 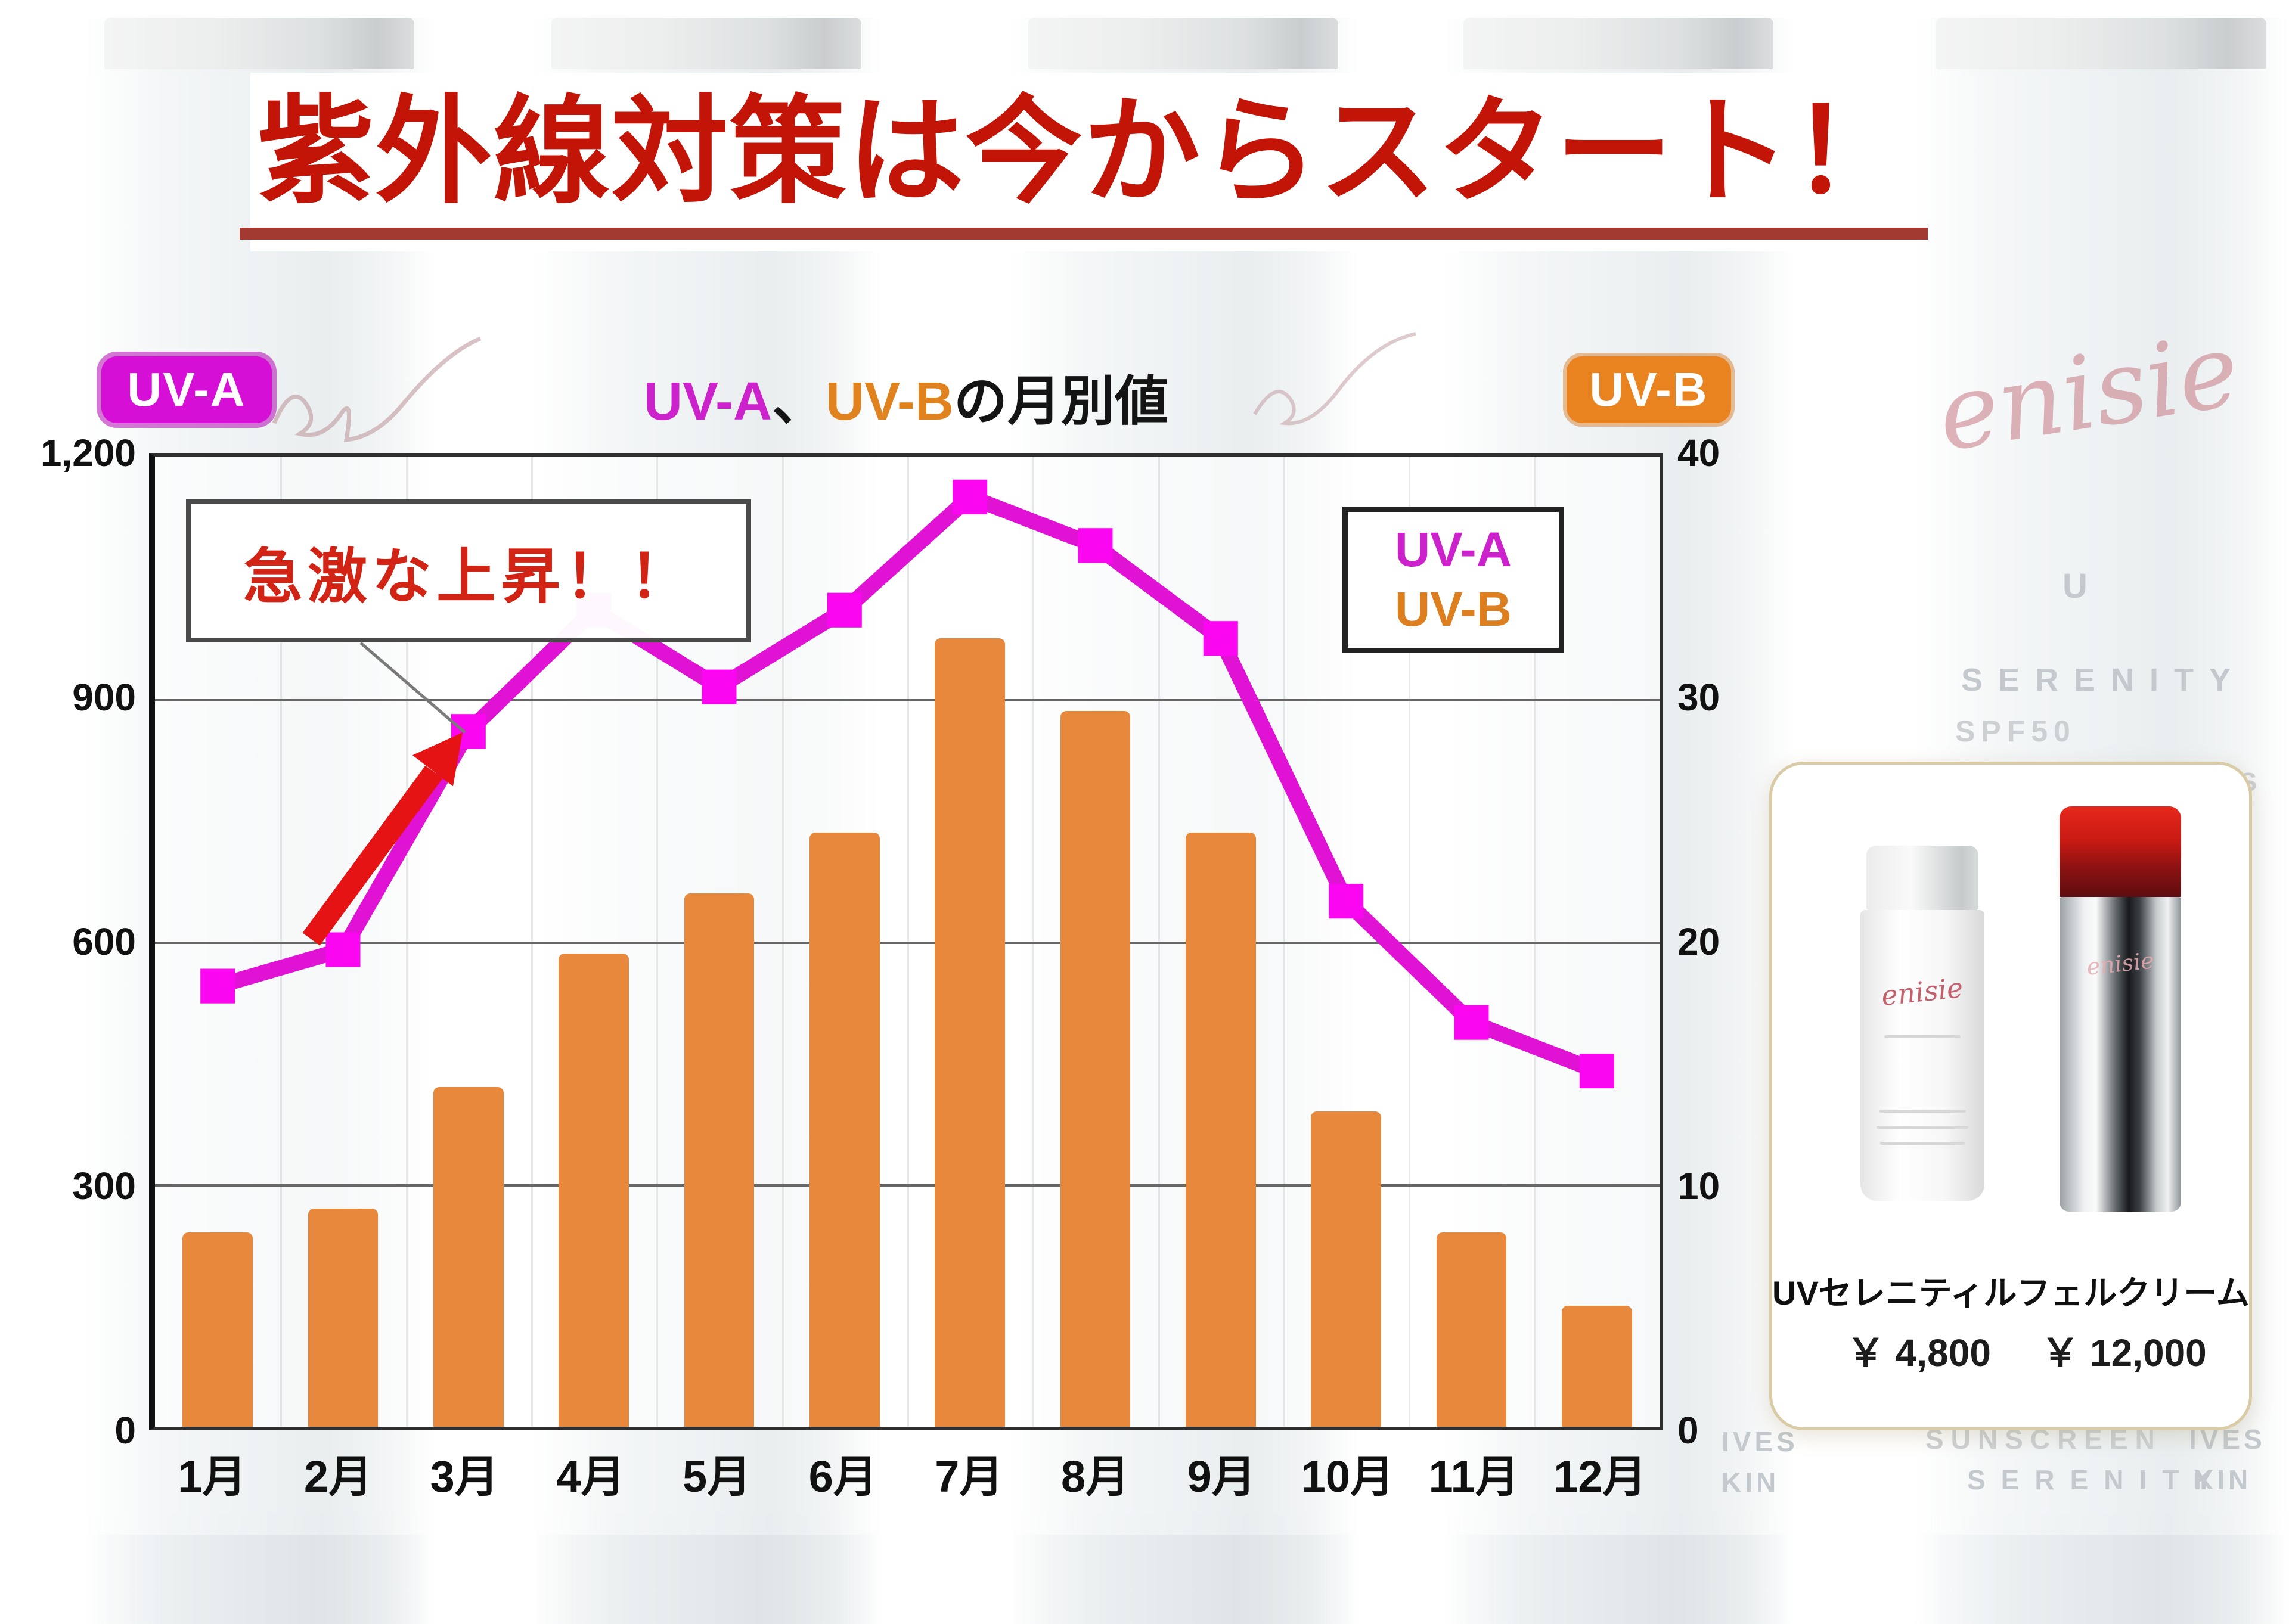 What do you see at coordinates (1922, 992) in the screenshot?
I see `white-bottle-logo: enisie` at bounding box center [1922, 992].